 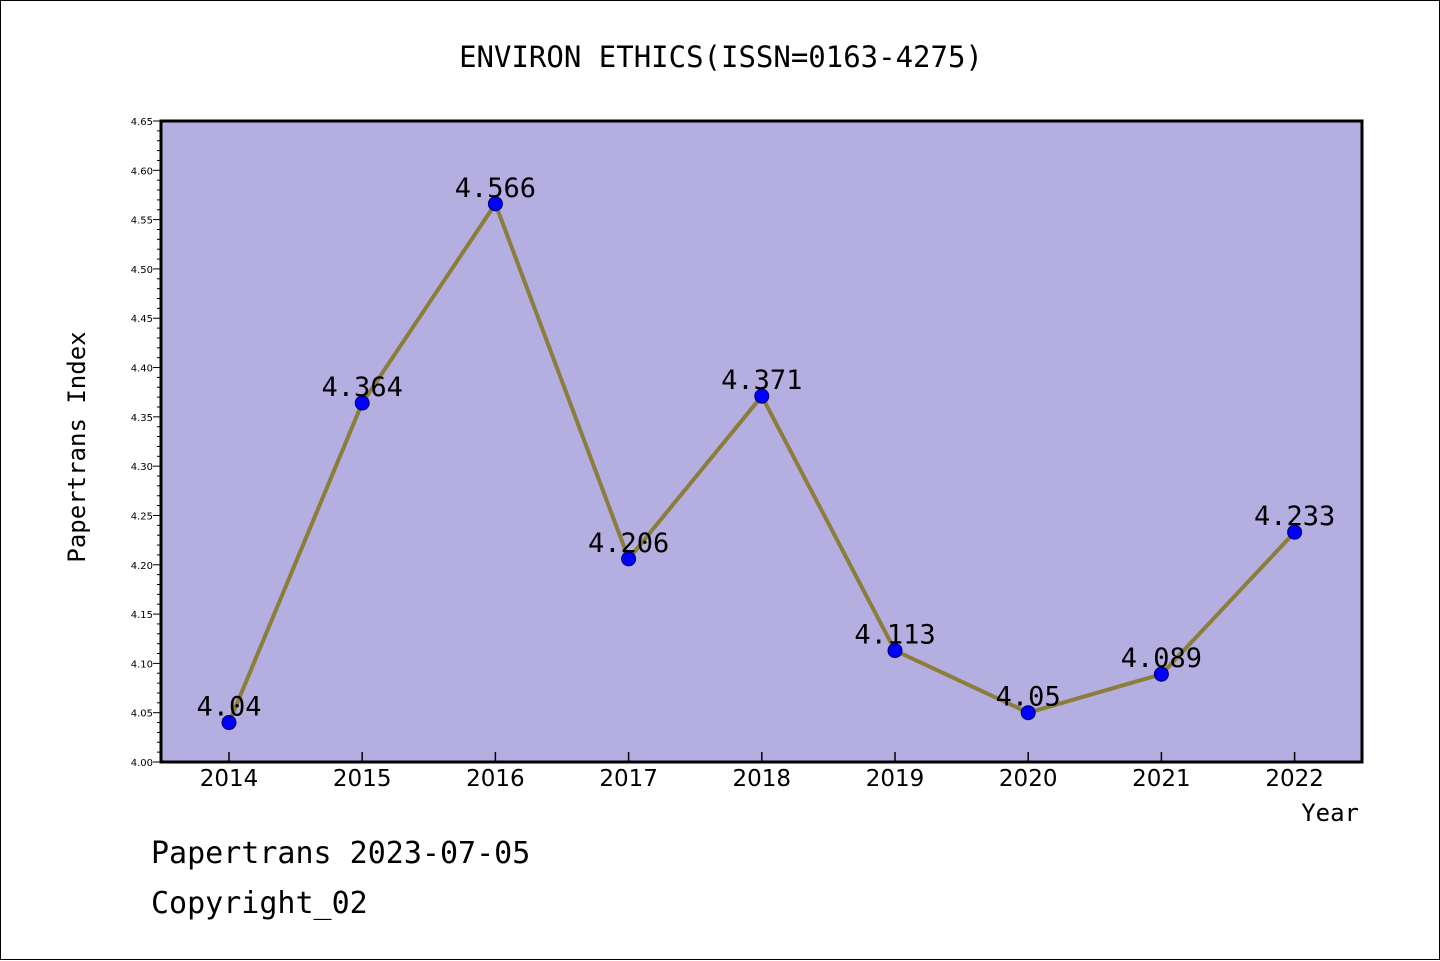 I want to click on data-label: 4.206, so click(x=628, y=543).